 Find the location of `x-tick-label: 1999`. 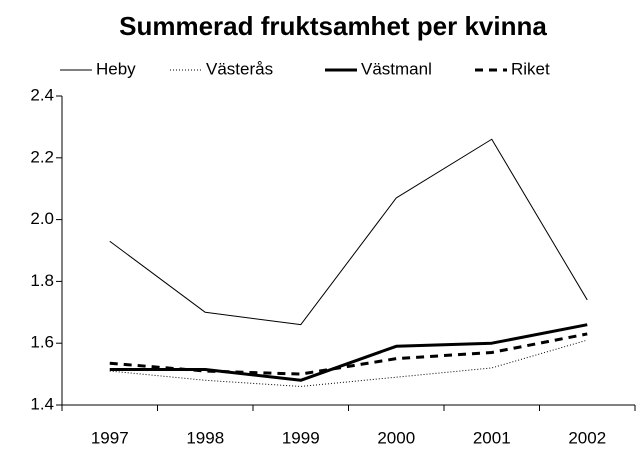

x-tick-label: 1999 is located at coordinates (301, 437).